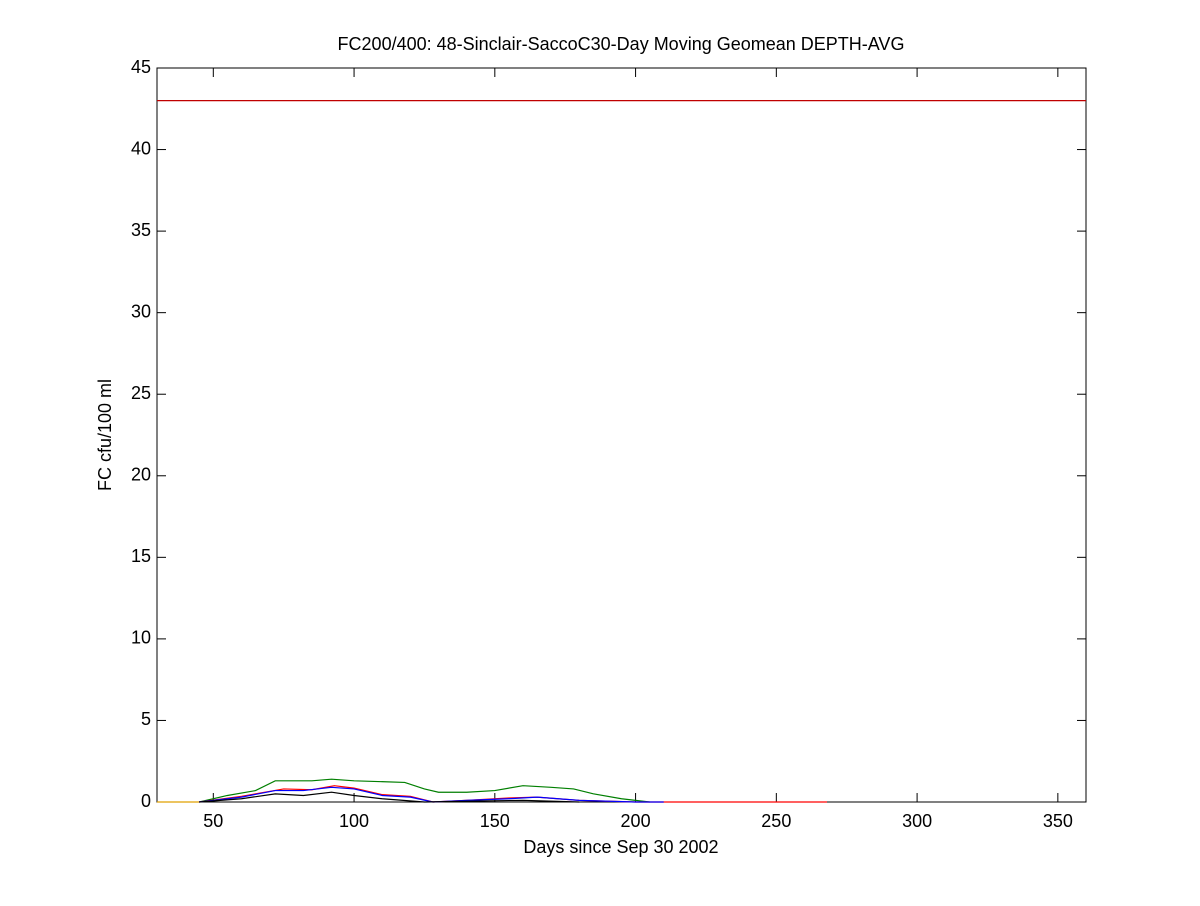 The height and width of the screenshot is (906, 1200). Describe the element at coordinates (105, 435) in the screenshot. I see `y-axis-label: FC cfu/100 ml` at that location.